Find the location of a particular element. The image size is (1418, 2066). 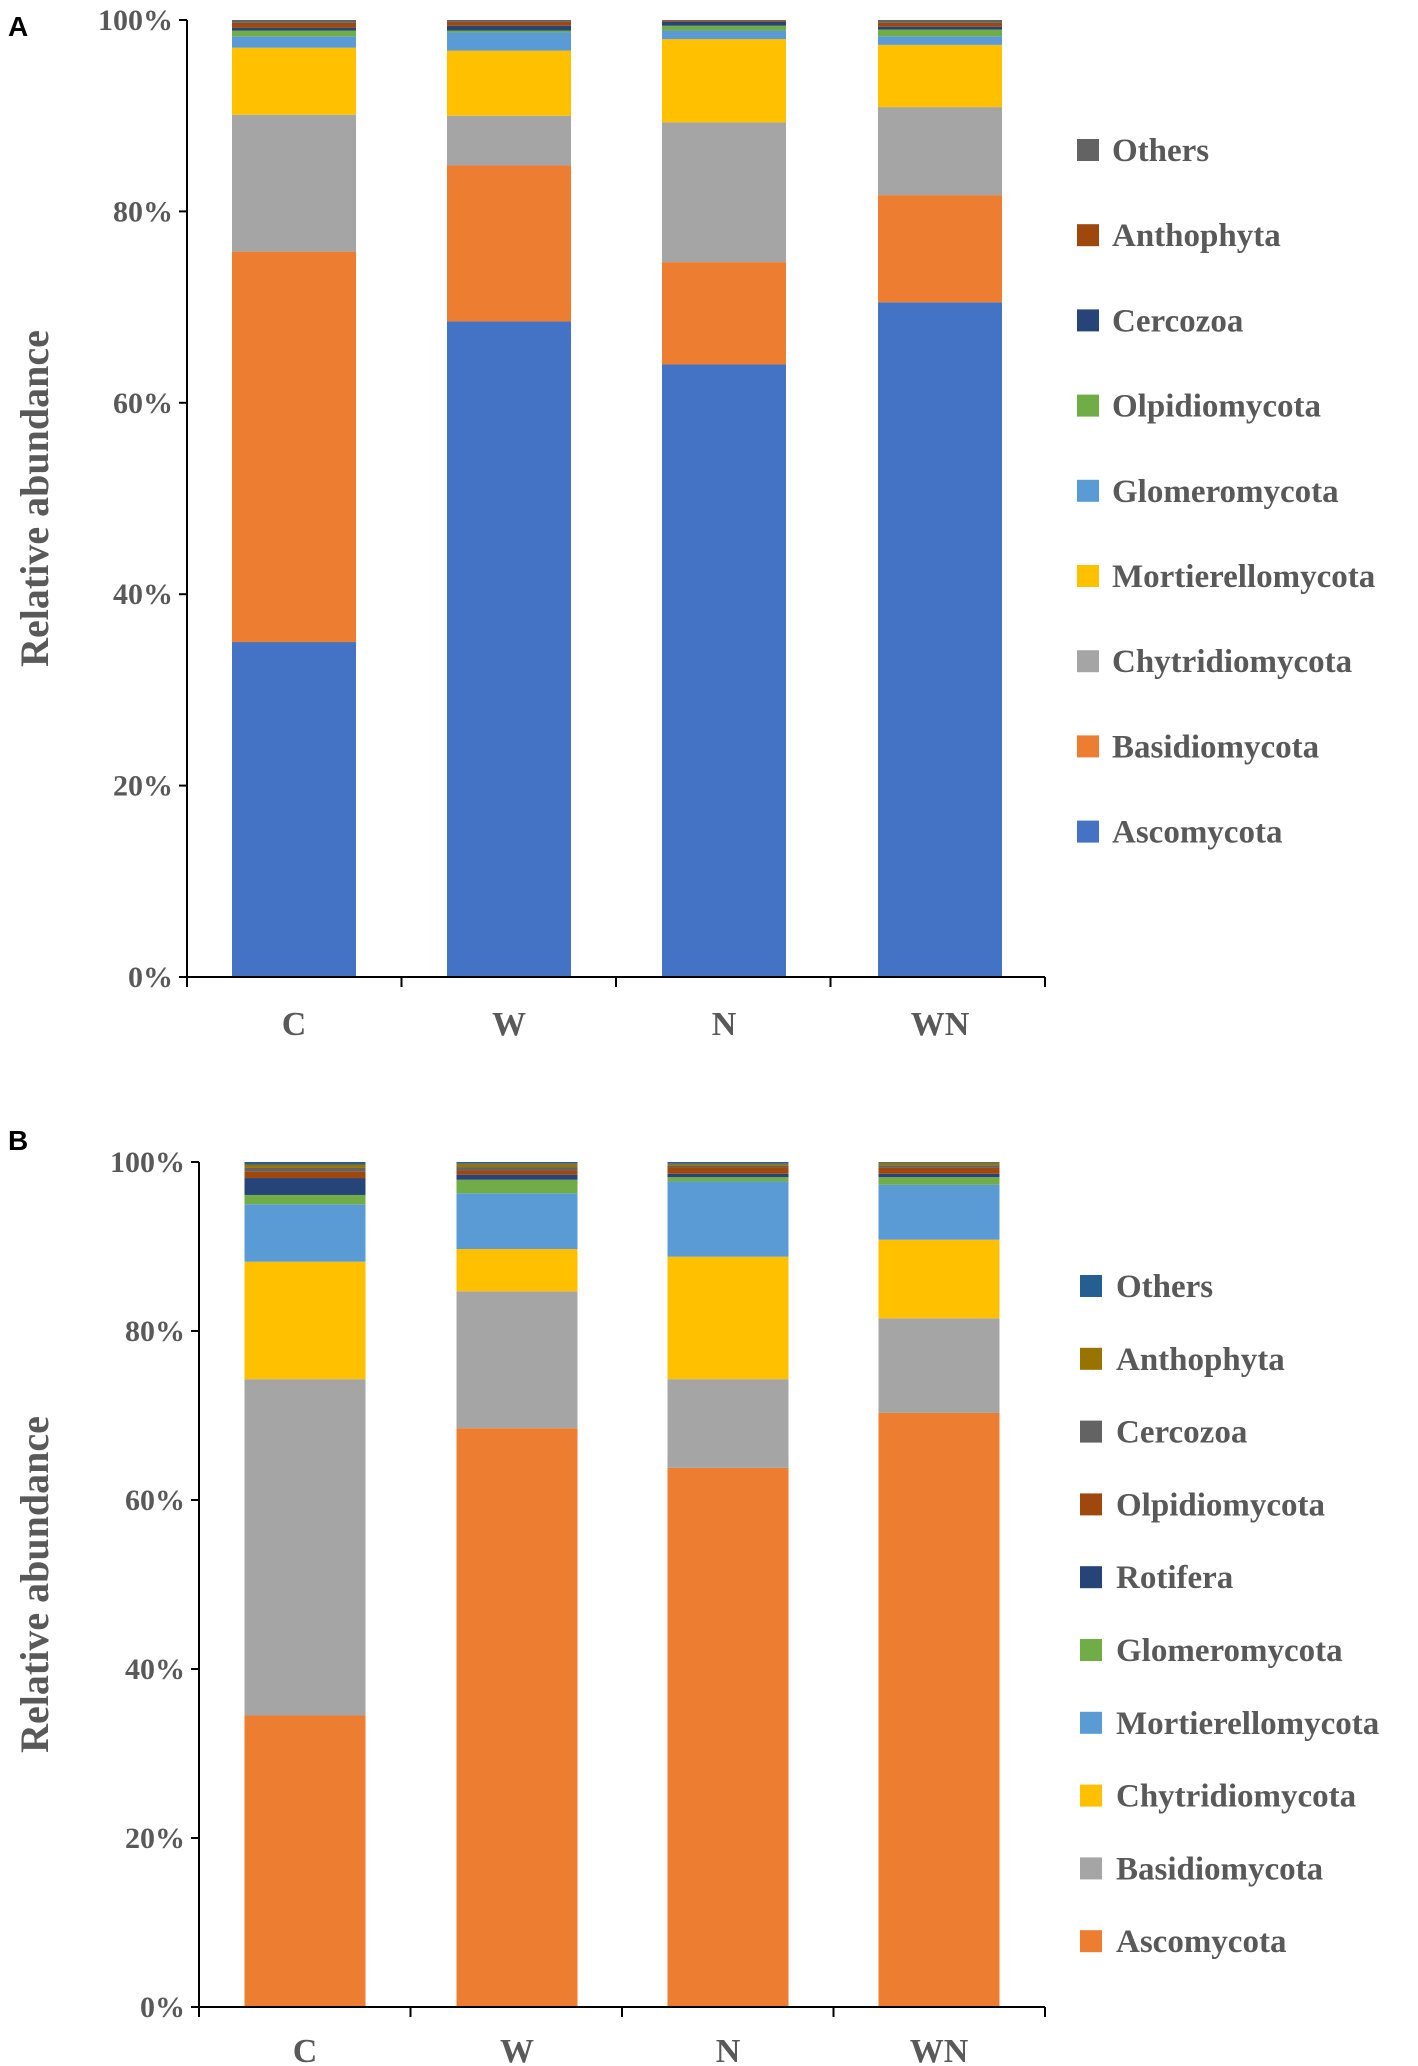

legend-label-mortierellomycota: Mortierellomycota is located at coordinates (1247, 1724).